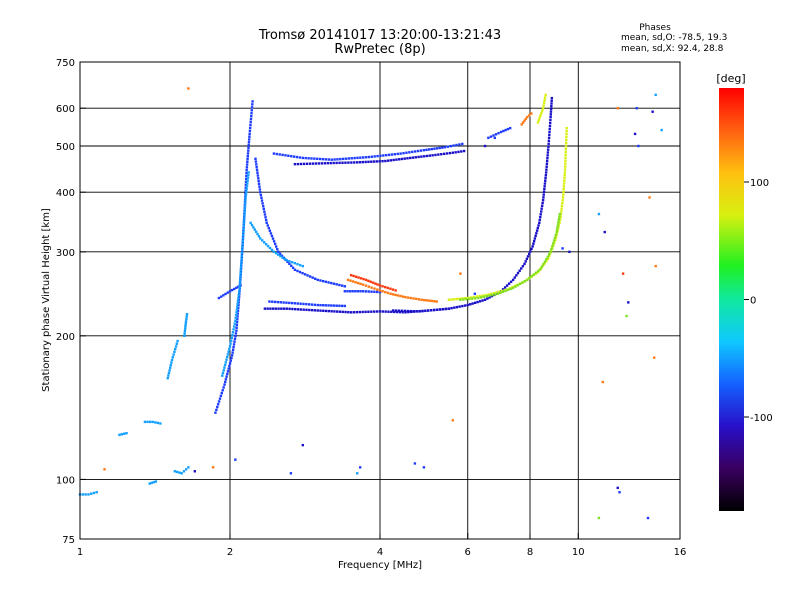 The image size is (800, 600). Describe the element at coordinates (530, 552) in the screenshot. I see `x-tick-label: 8` at that location.